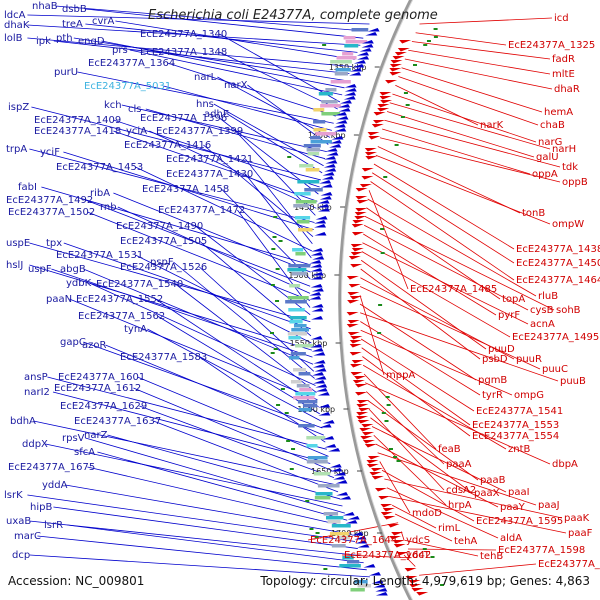  What do you see at coordinates (542, 310) in the screenshot?
I see `right-gene-label: cysB` at bounding box center [542, 310].